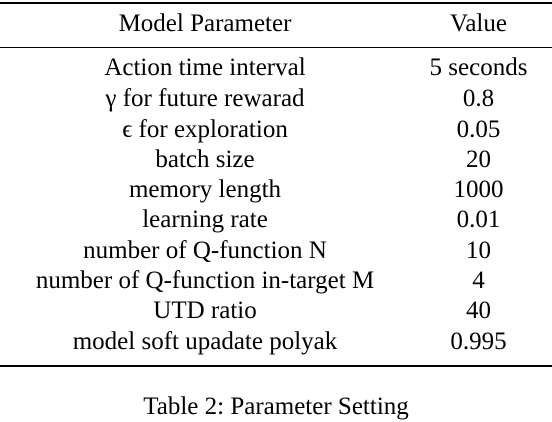 The image size is (552, 422). What do you see at coordinates (205, 189) in the screenshot?
I see `param-cell: memory length` at bounding box center [205, 189].